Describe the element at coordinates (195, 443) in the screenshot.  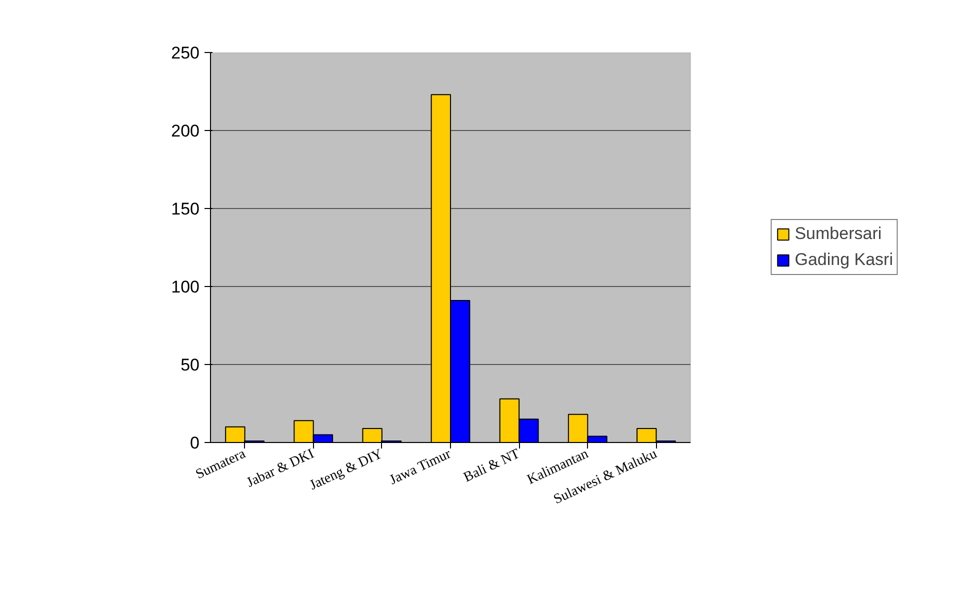
I see `y-tick-label: 0` at that location.